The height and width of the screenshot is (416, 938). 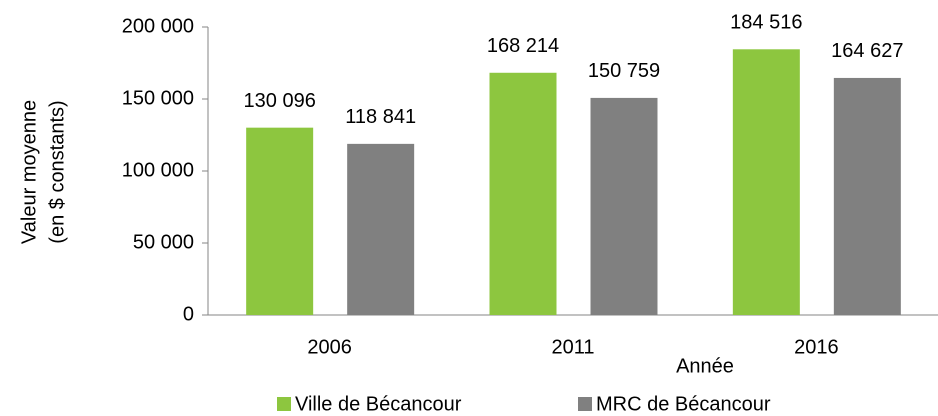 What do you see at coordinates (816, 347) in the screenshot?
I see `x-tick-label: 2016` at bounding box center [816, 347].